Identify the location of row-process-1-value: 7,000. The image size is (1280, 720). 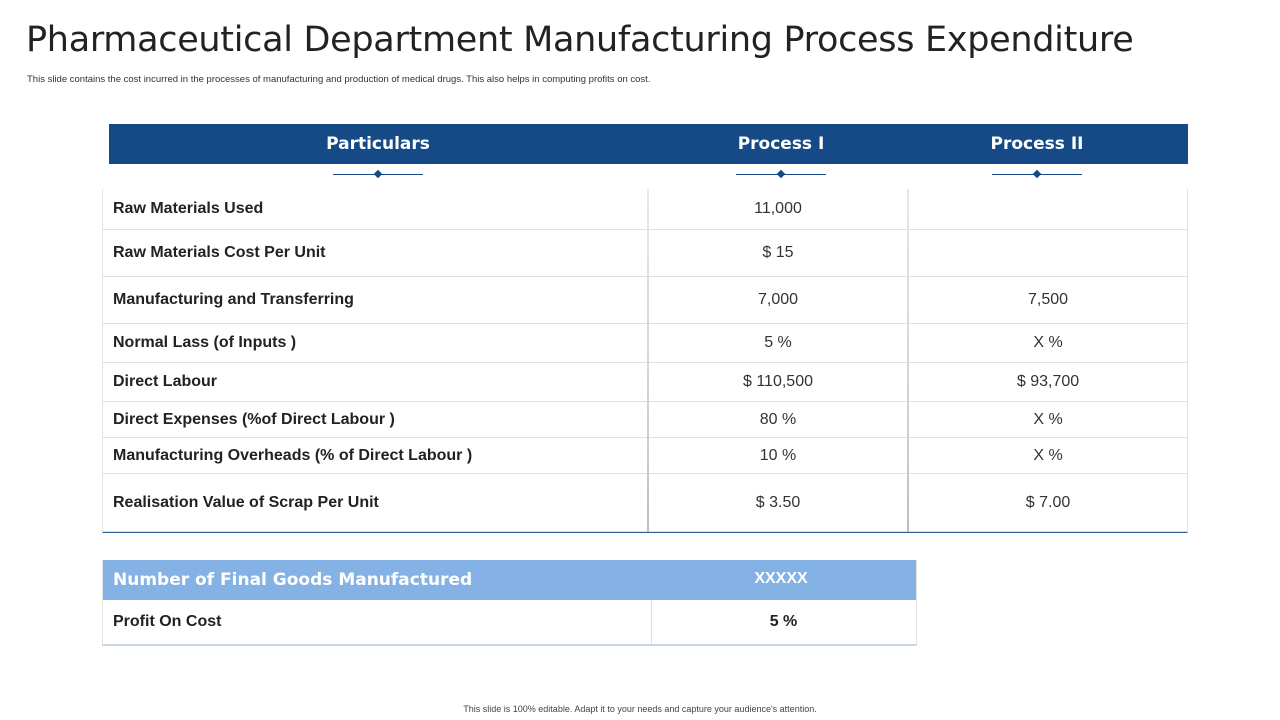
(778, 299).